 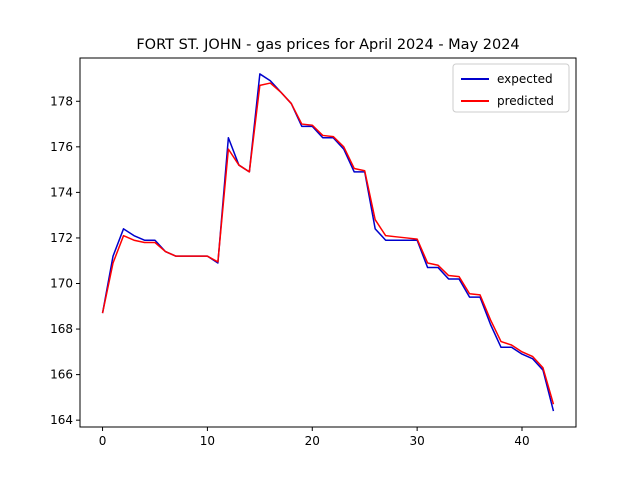 What do you see at coordinates (61, 238) in the screenshot?
I see `y-tick-label: 172` at bounding box center [61, 238].